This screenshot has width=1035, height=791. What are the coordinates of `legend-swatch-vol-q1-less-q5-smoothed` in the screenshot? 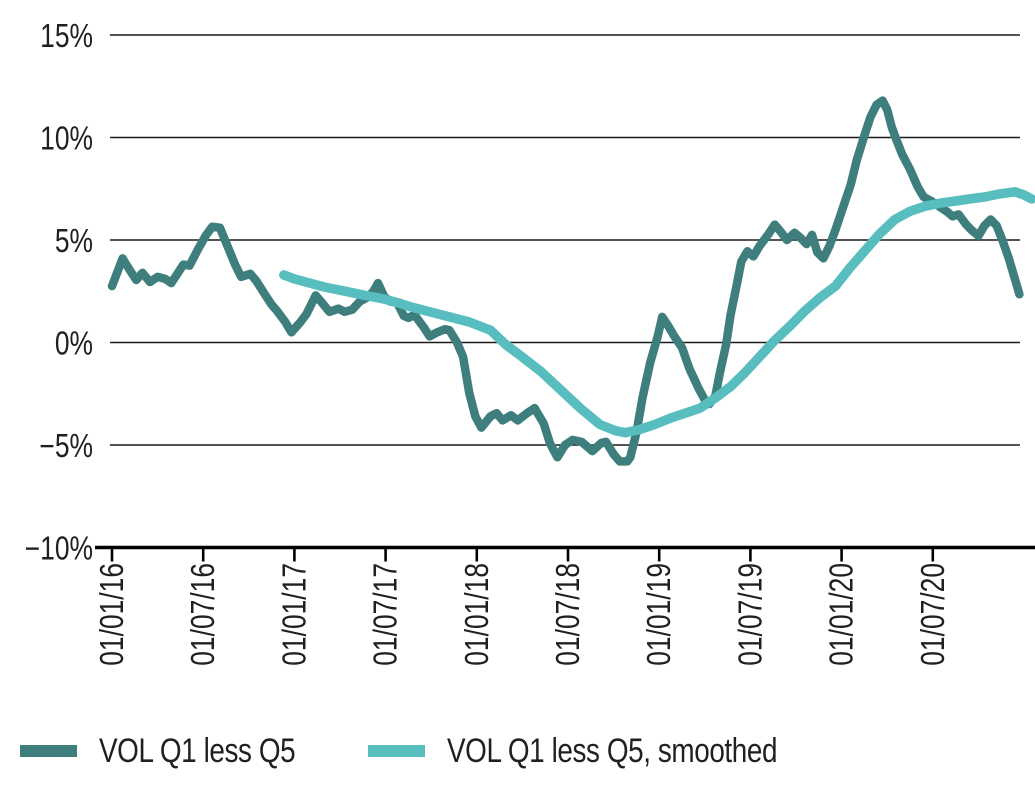 It's located at (396, 751).